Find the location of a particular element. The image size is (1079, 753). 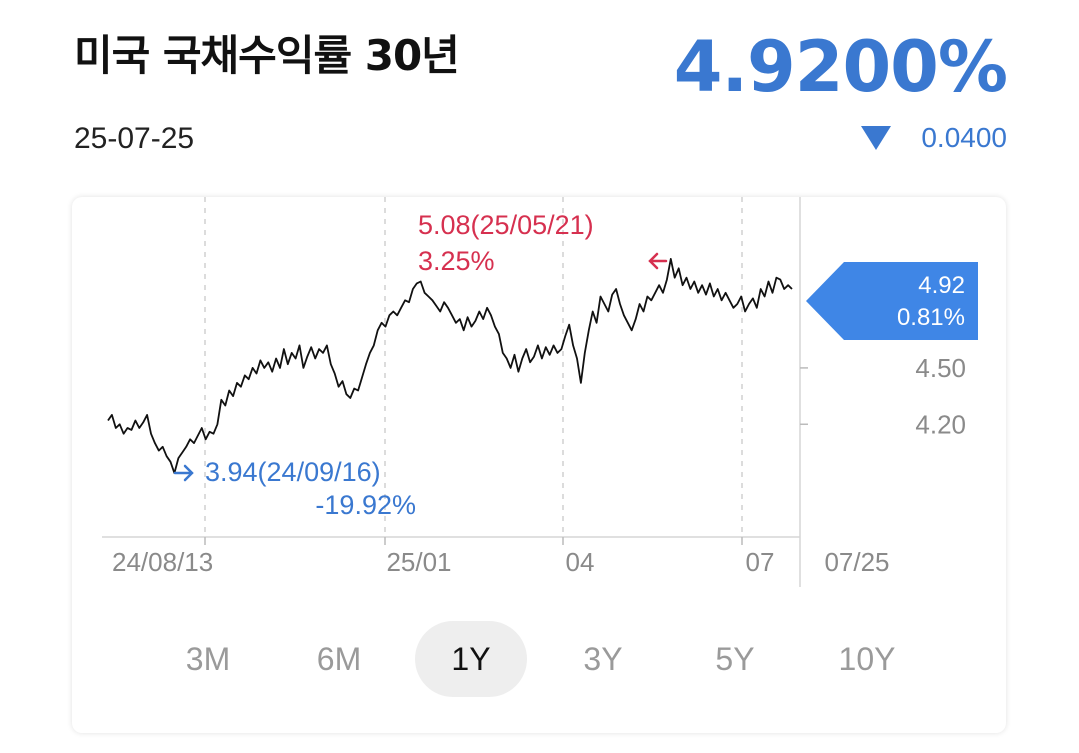

triangle-down-icon is located at coordinates (876, 138).